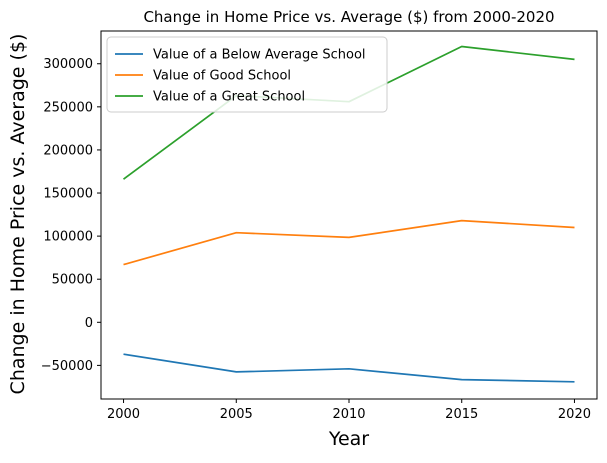  I want to click on y-tick-label: 100000, so click(68, 237).